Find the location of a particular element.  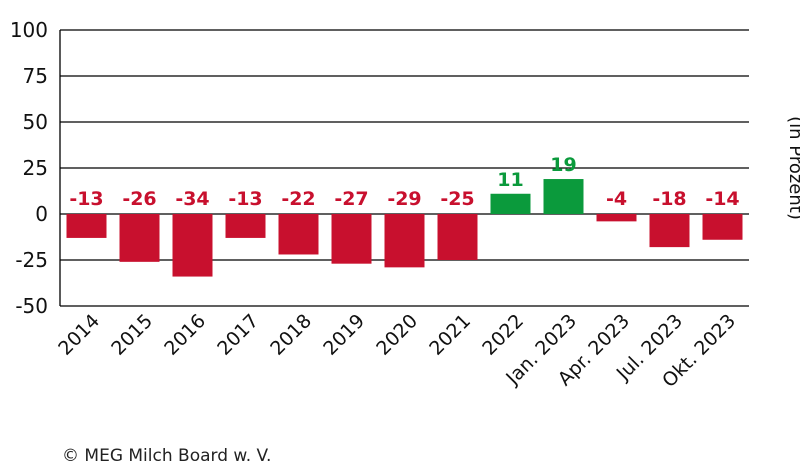

data-label: -22 is located at coordinates (298, 199).